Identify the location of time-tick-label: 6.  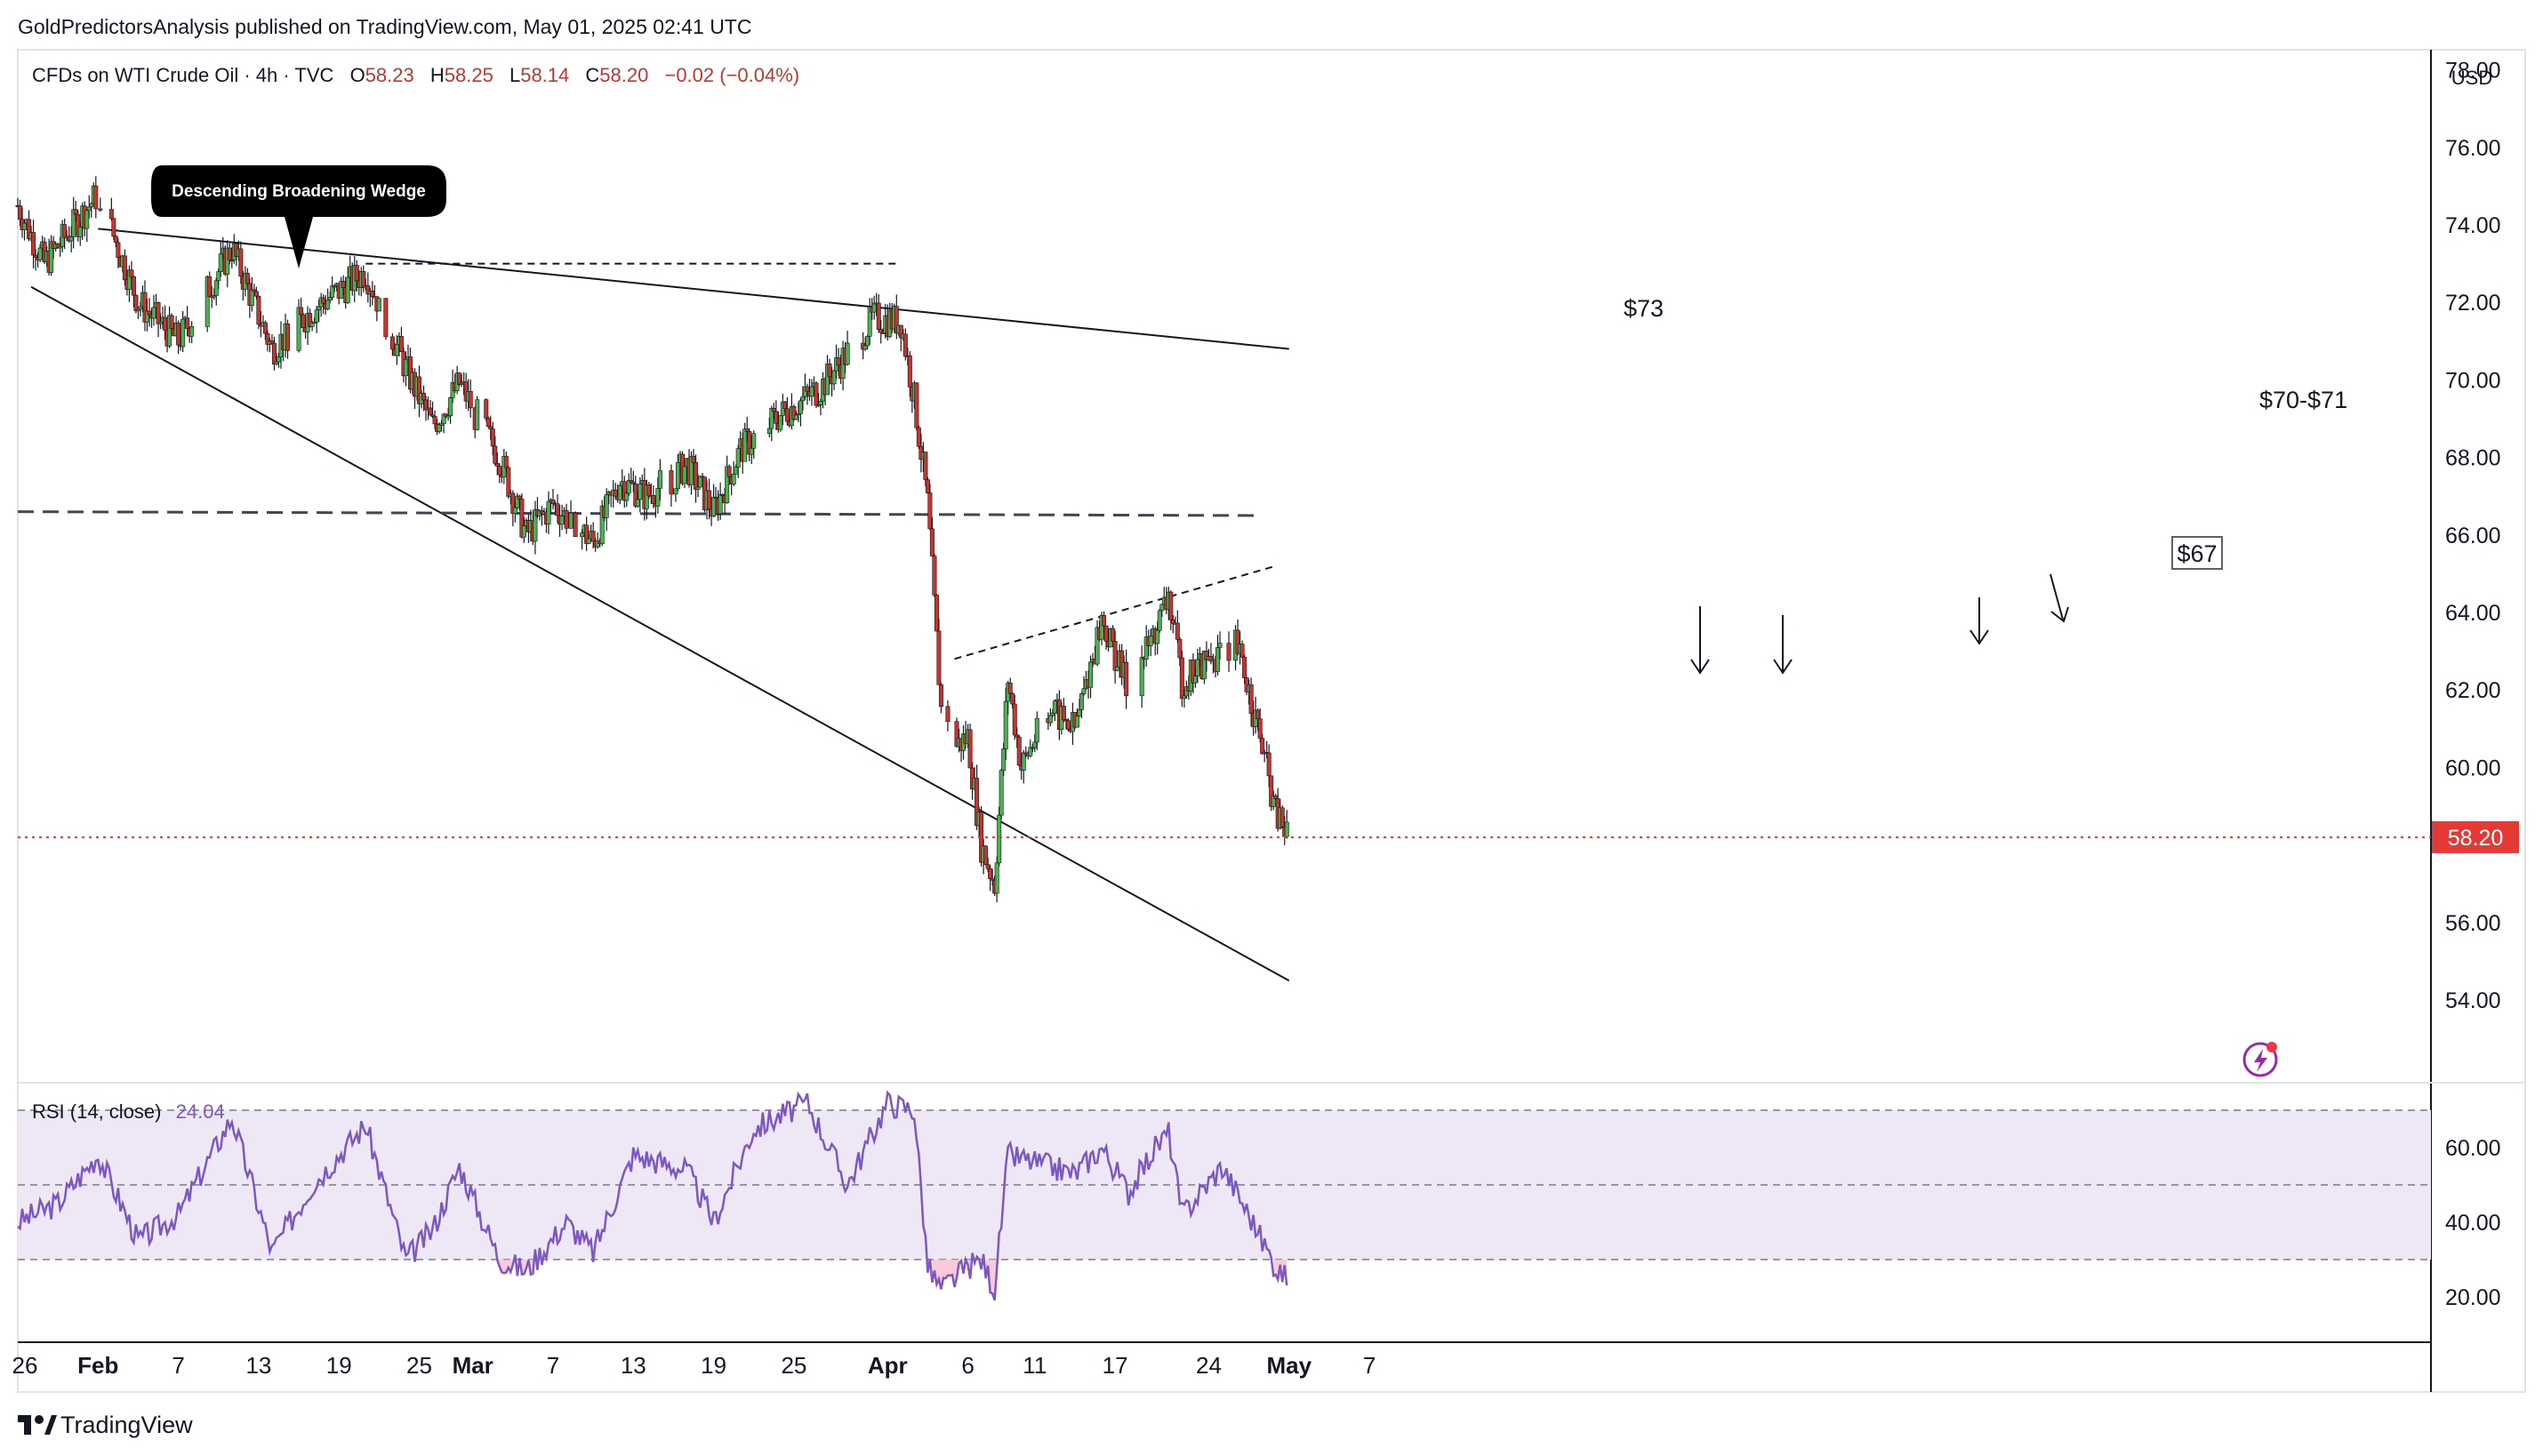
(967, 1365).